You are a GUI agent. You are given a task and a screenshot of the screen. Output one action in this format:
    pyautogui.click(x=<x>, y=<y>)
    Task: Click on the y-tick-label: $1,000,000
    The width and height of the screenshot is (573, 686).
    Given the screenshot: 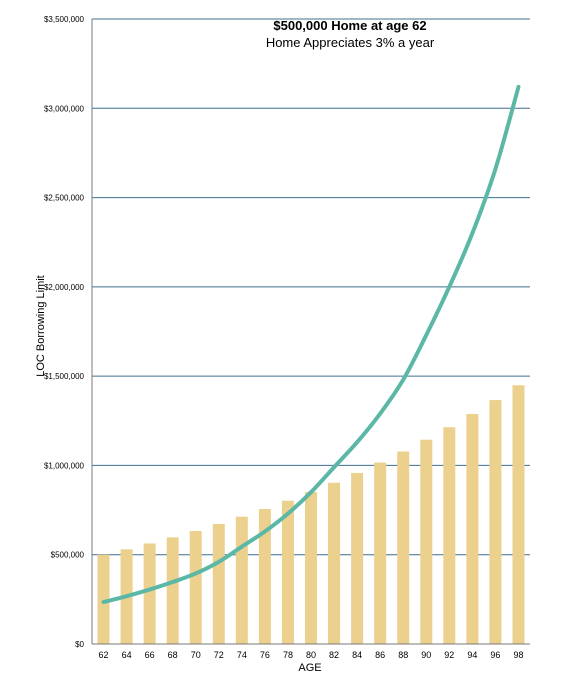 What is the action you would take?
    pyautogui.click(x=64, y=465)
    